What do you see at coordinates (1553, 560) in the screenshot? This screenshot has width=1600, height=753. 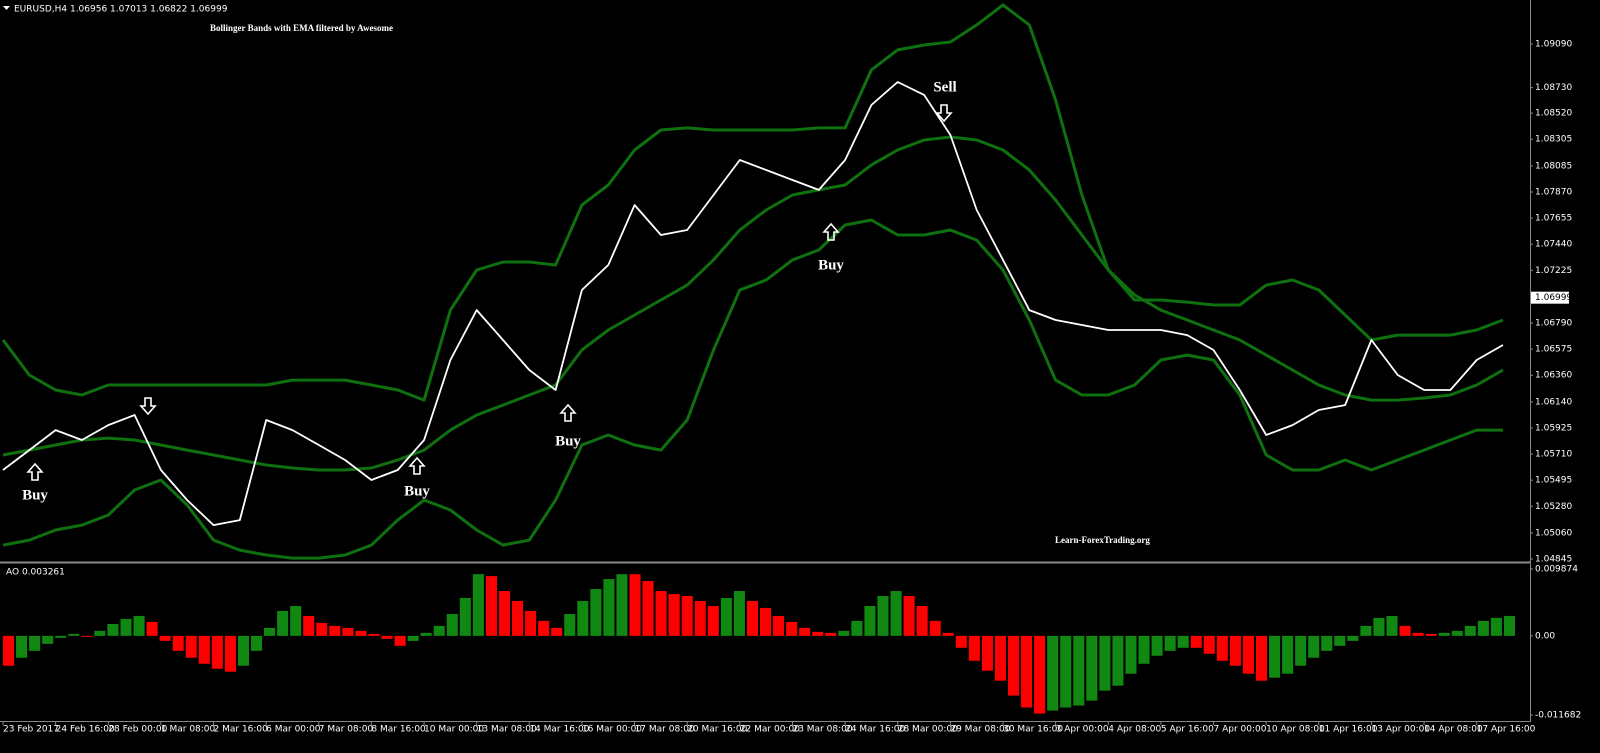 I see `y-tick-label: 1.04845` at bounding box center [1553, 560].